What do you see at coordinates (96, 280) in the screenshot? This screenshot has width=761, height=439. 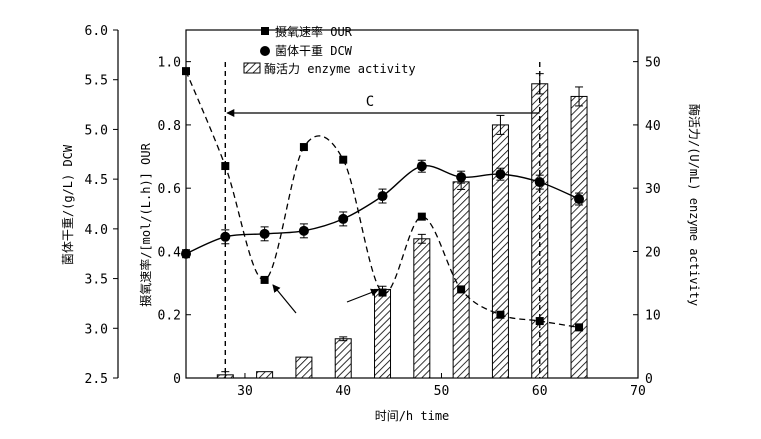 I see `left-outer-tick-label: 3.5` at bounding box center [96, 280].